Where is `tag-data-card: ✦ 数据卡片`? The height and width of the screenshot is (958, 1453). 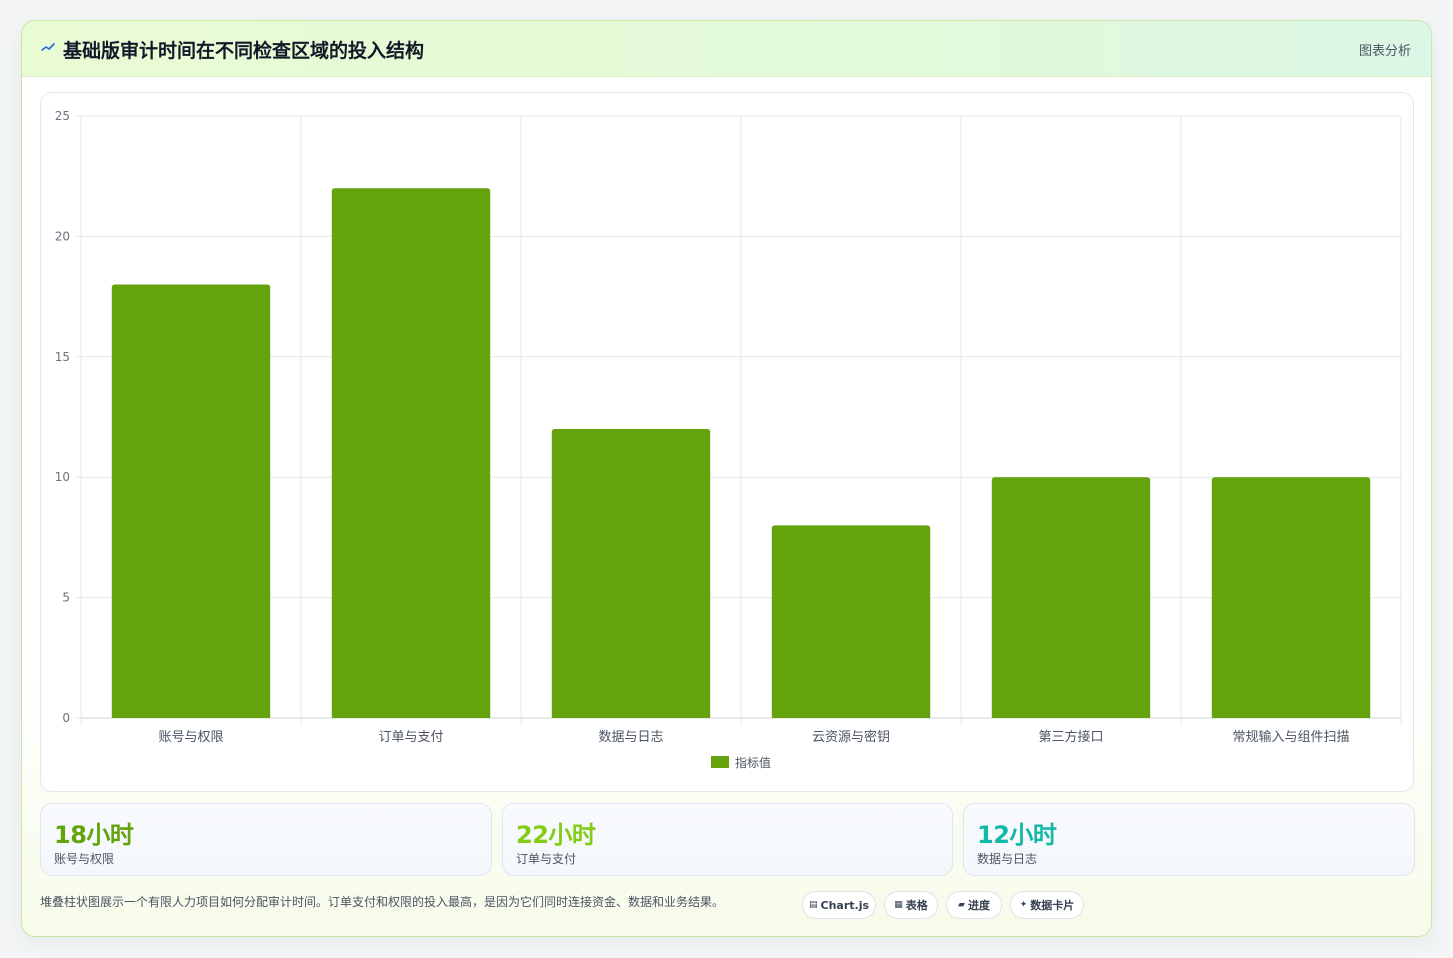
tag-data-card: ✦ 数据卡片 is located at coordinates (1047, 905).